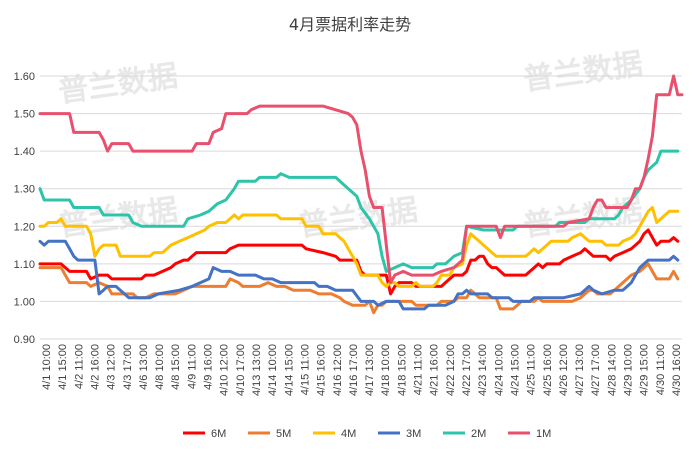  I want to click on x-tick-label: 4/18 15:00, so click(402, 370).